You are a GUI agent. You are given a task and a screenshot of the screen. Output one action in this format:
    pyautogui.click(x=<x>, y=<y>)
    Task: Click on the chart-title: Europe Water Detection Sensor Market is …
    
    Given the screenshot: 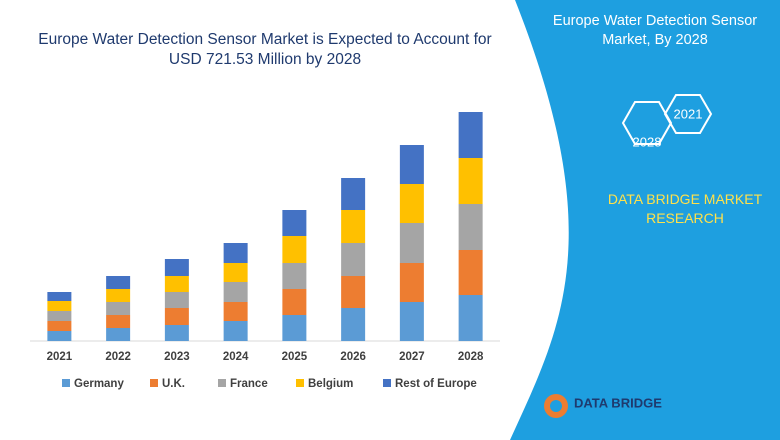 What is the action you would take?
    pyautogui.click(x=265, y=49)
    